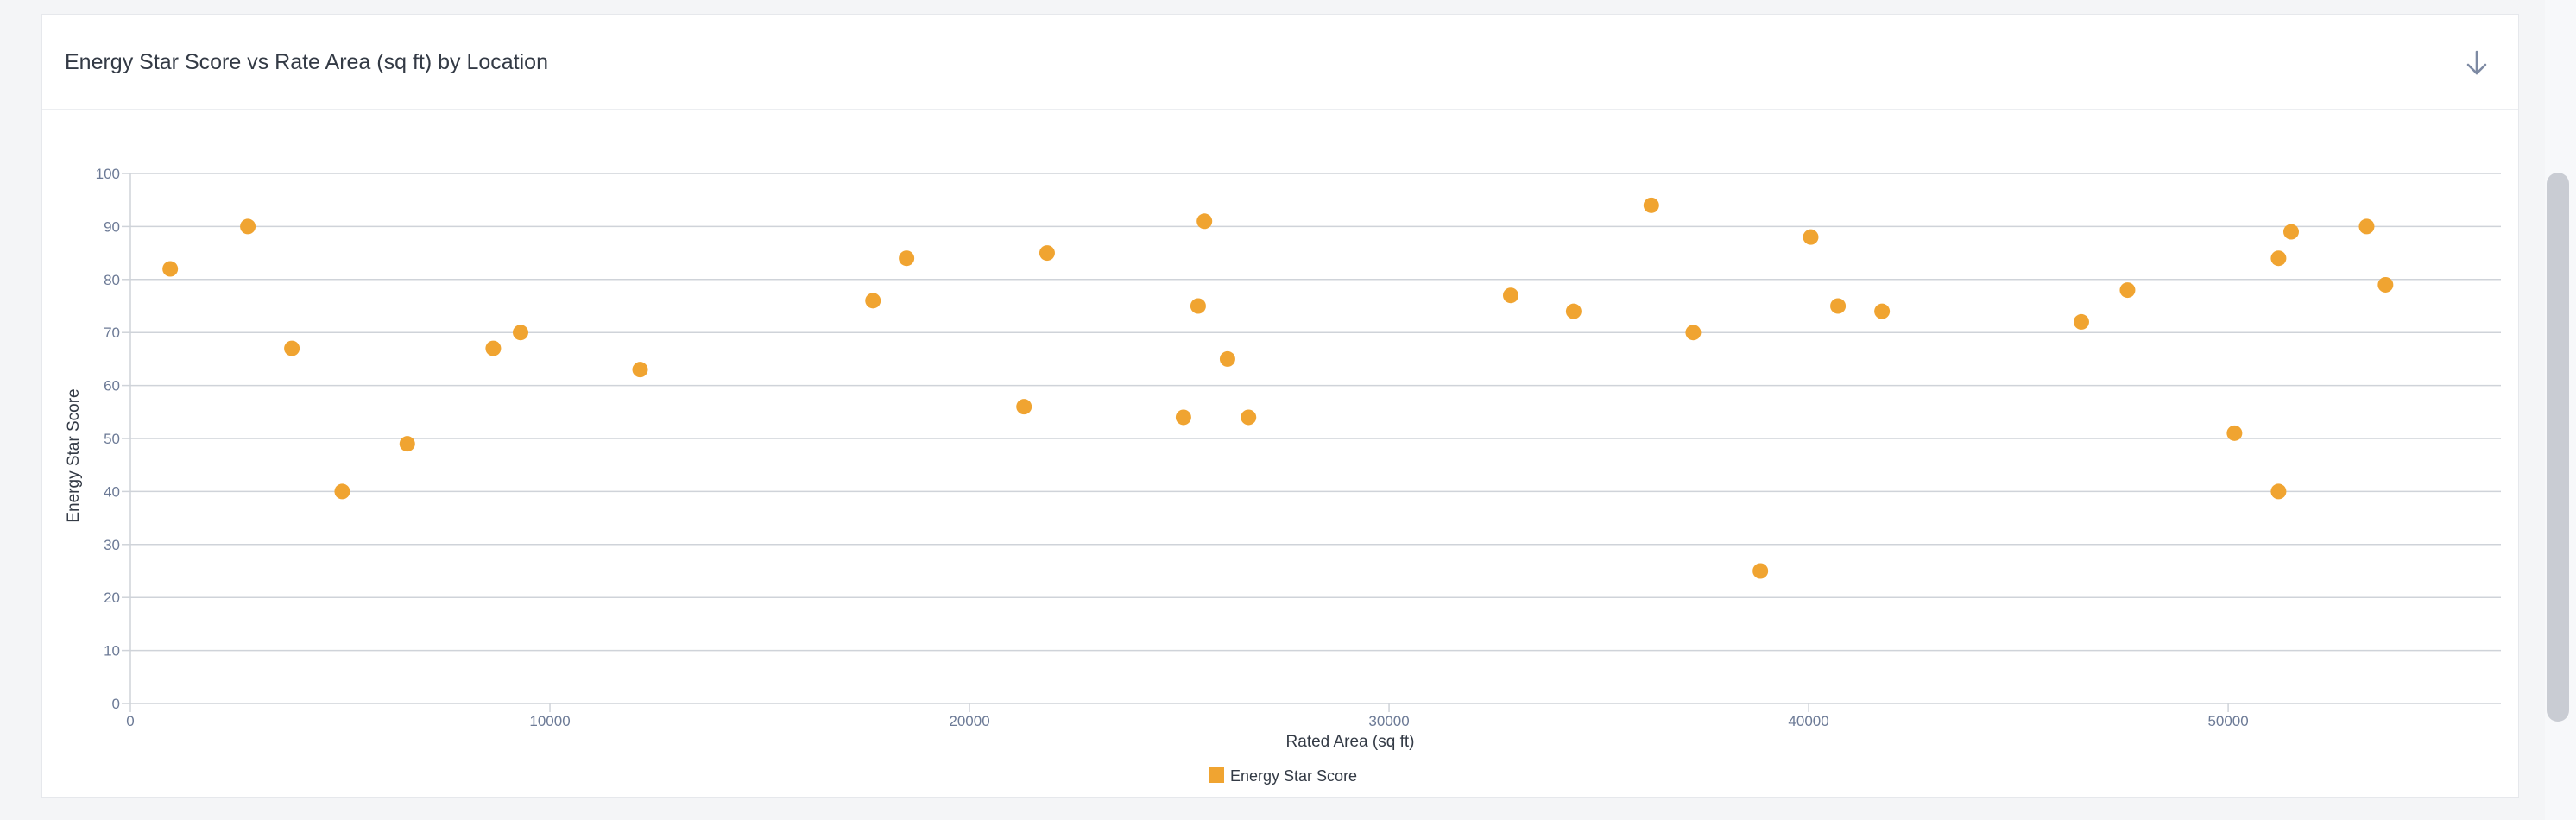 Image resolution: width=2576 pixels, height=820 pixels. What do you see at coordinates (1350, 742) in the screenshot?
I see `x-axis-label: Rated Area (sq ft)` at bounding box center [1350, 742].